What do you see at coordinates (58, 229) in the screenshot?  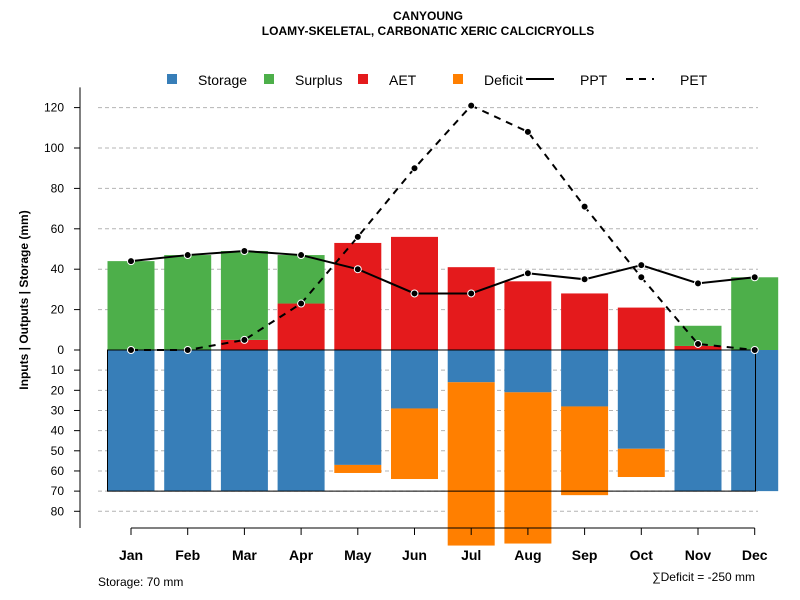 I see `y-tick-label-top: 60` at bounding box center [58, 229].